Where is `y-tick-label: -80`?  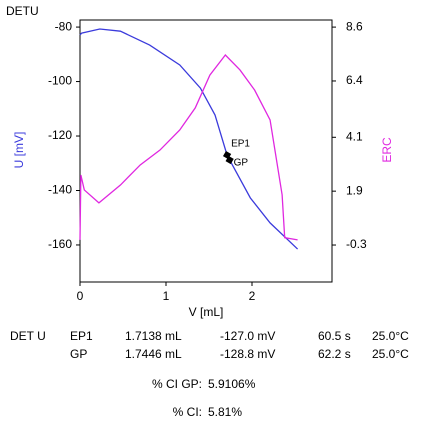
y-tick-label: -80 is located at coordinates (64, 26).